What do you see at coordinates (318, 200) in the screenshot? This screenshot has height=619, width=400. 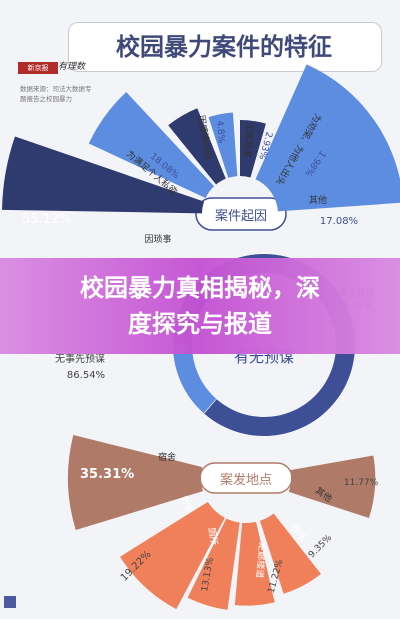 I see `chart1-category-label-5: 其他` at bounding box center [318, 200].